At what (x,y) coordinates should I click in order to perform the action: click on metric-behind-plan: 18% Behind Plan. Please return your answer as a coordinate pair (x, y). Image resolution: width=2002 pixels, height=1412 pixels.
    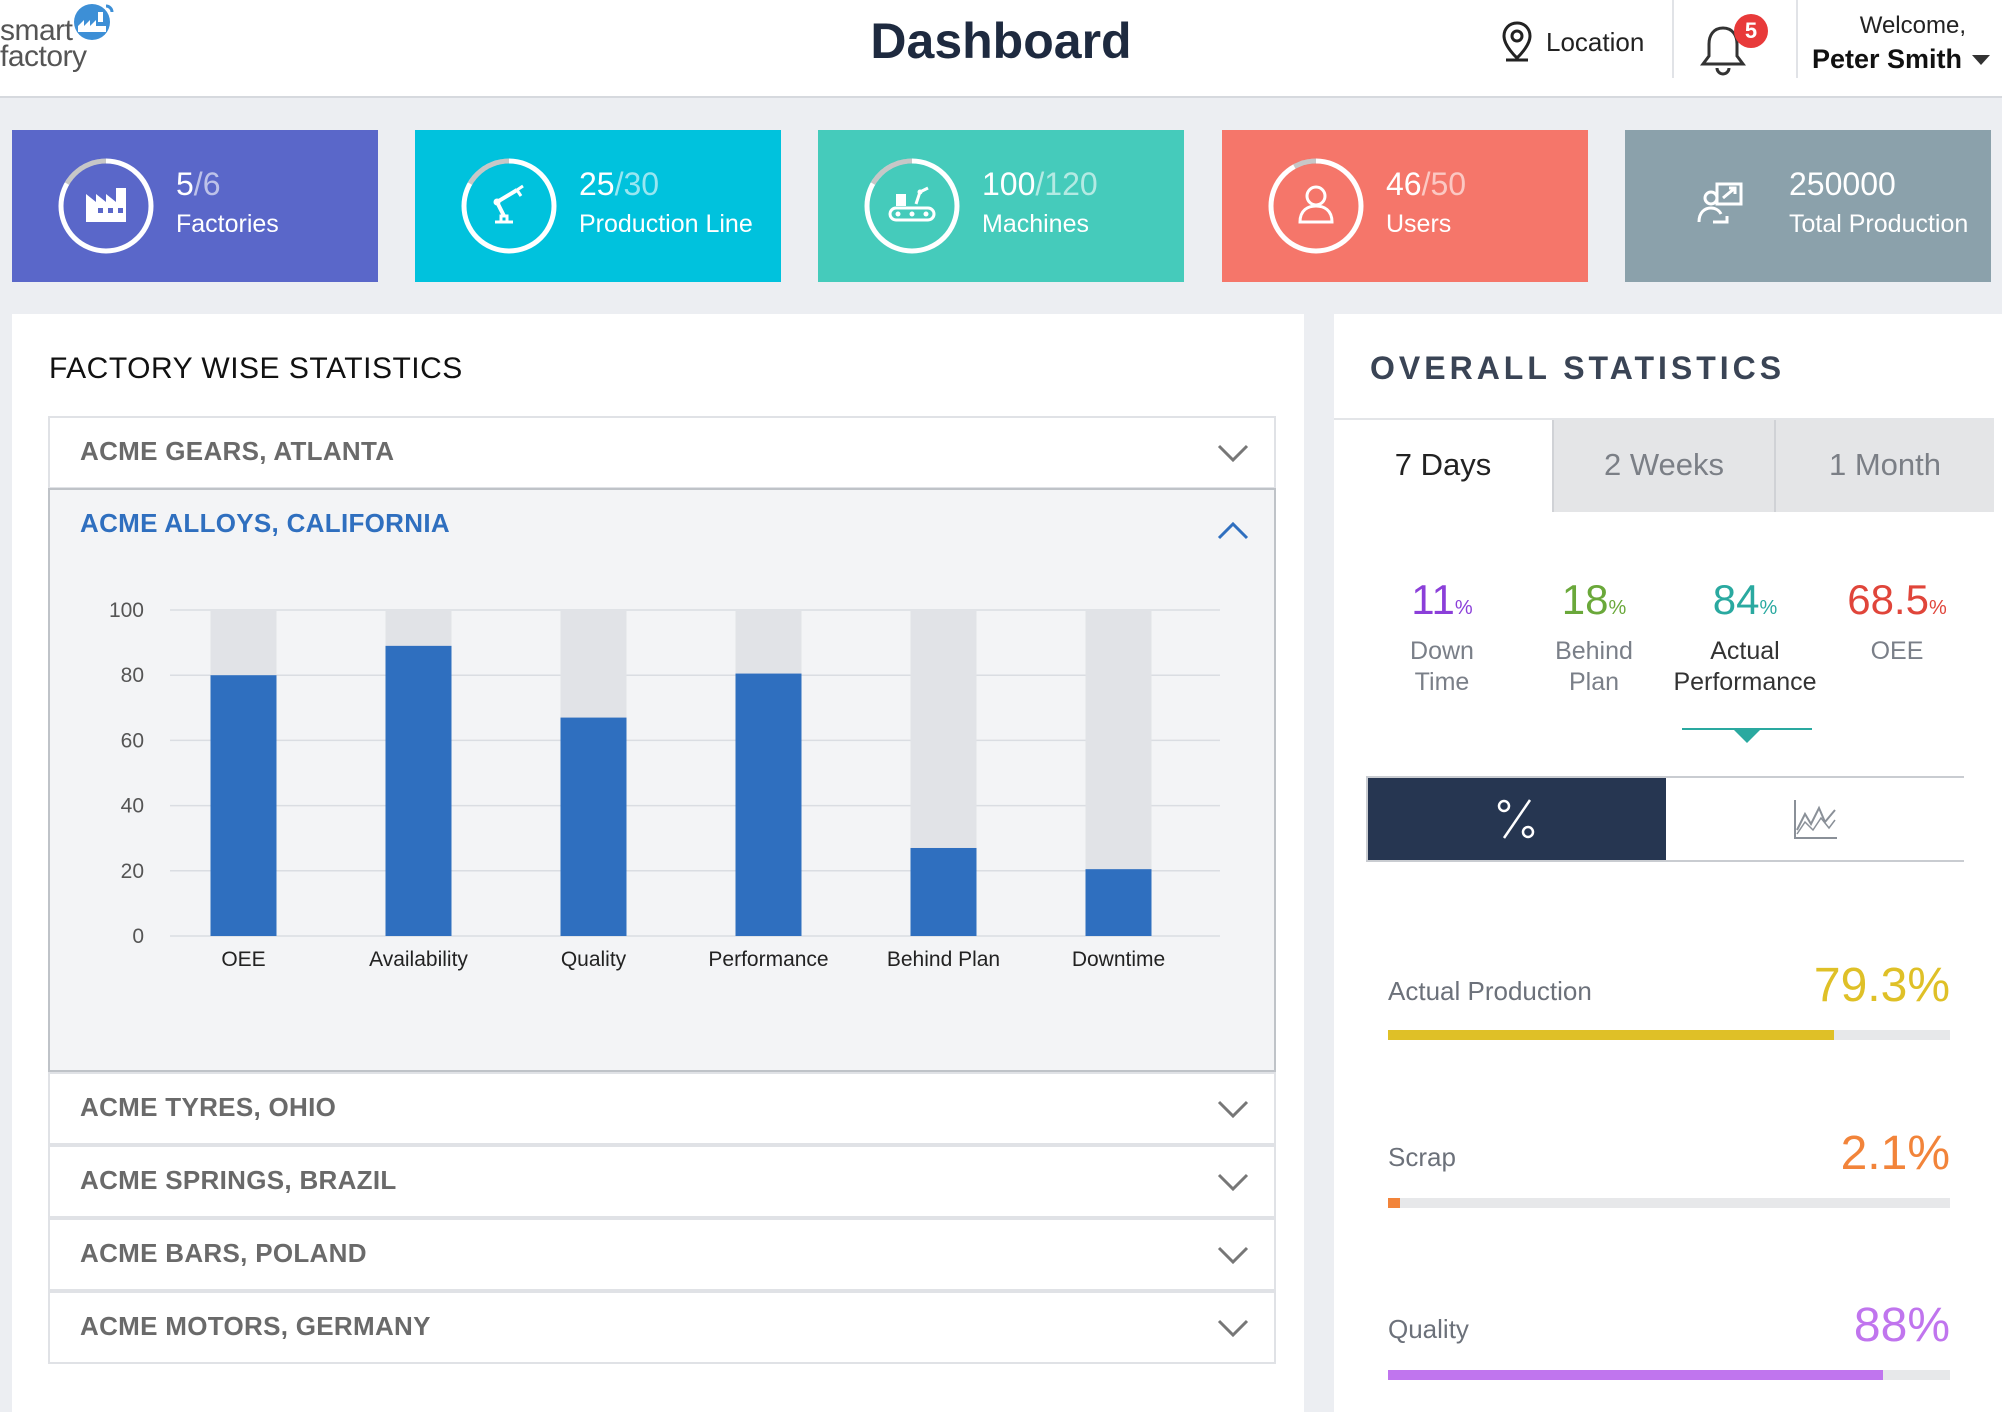
    Looking at the image, I should click on (1594, 637).